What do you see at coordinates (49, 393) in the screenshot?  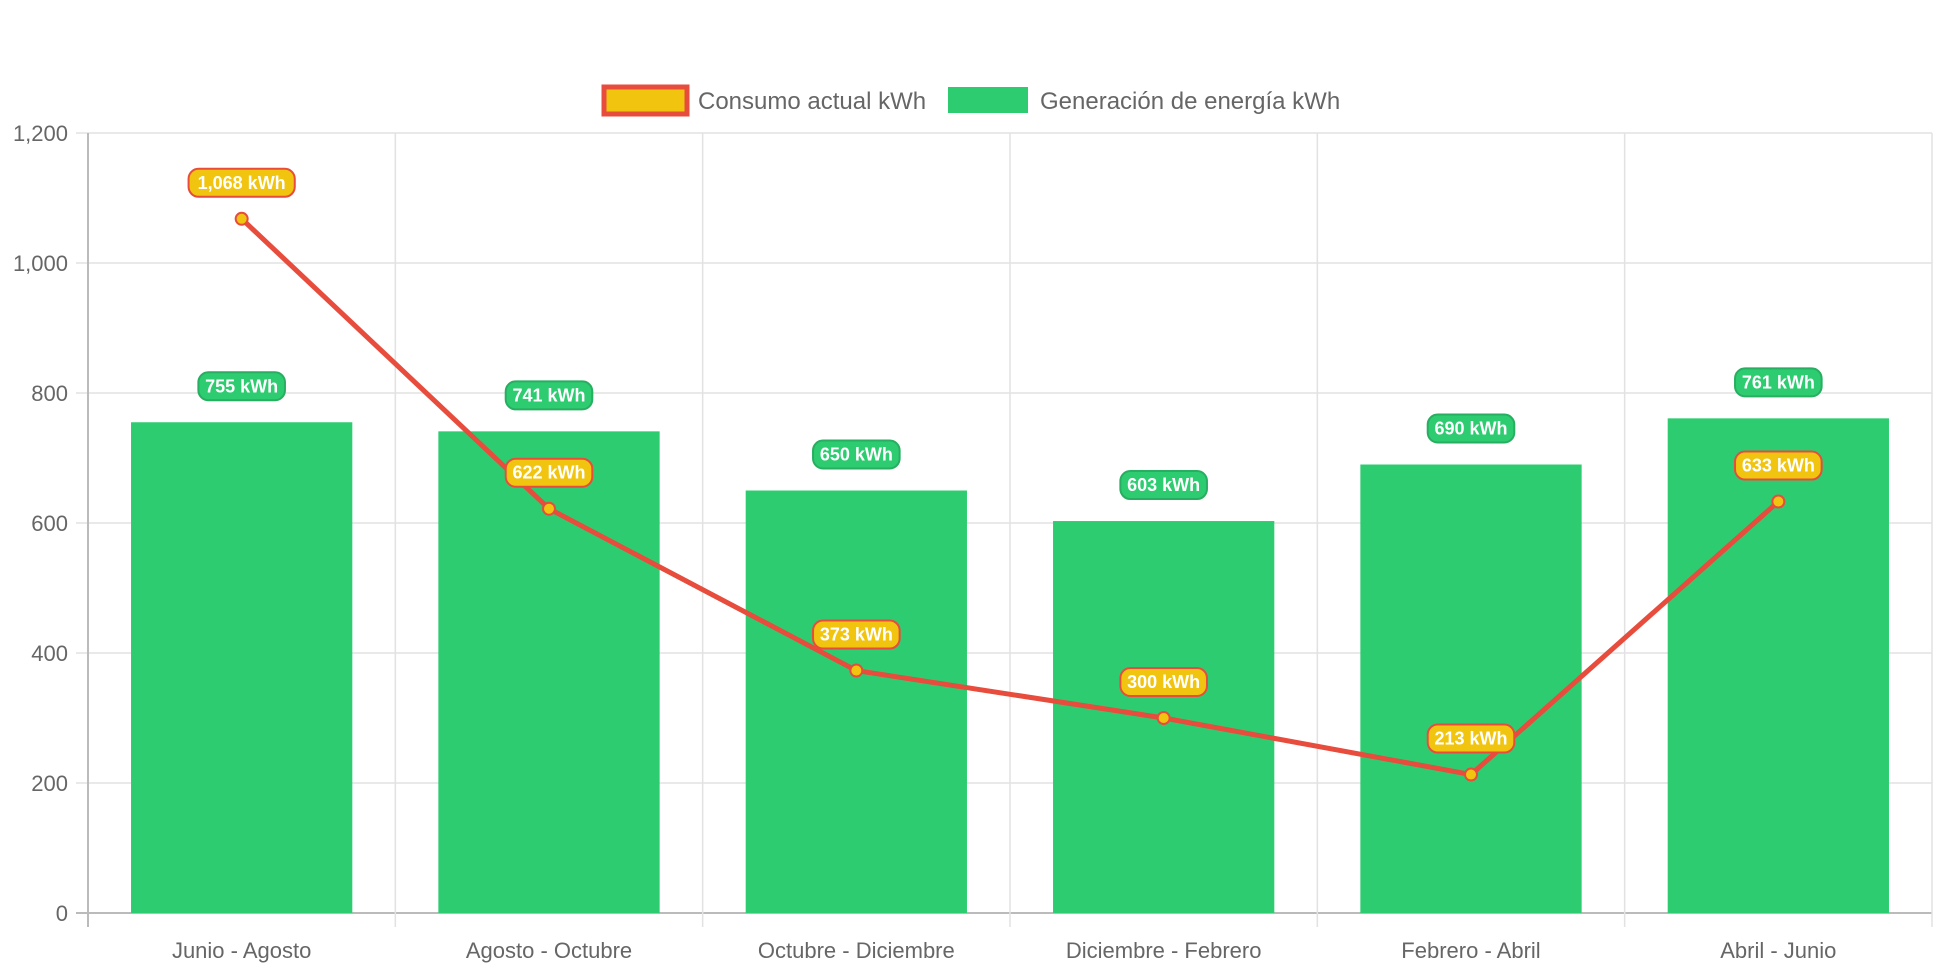 I see `y-tick-label: 800` at bounding box center [49, 393].